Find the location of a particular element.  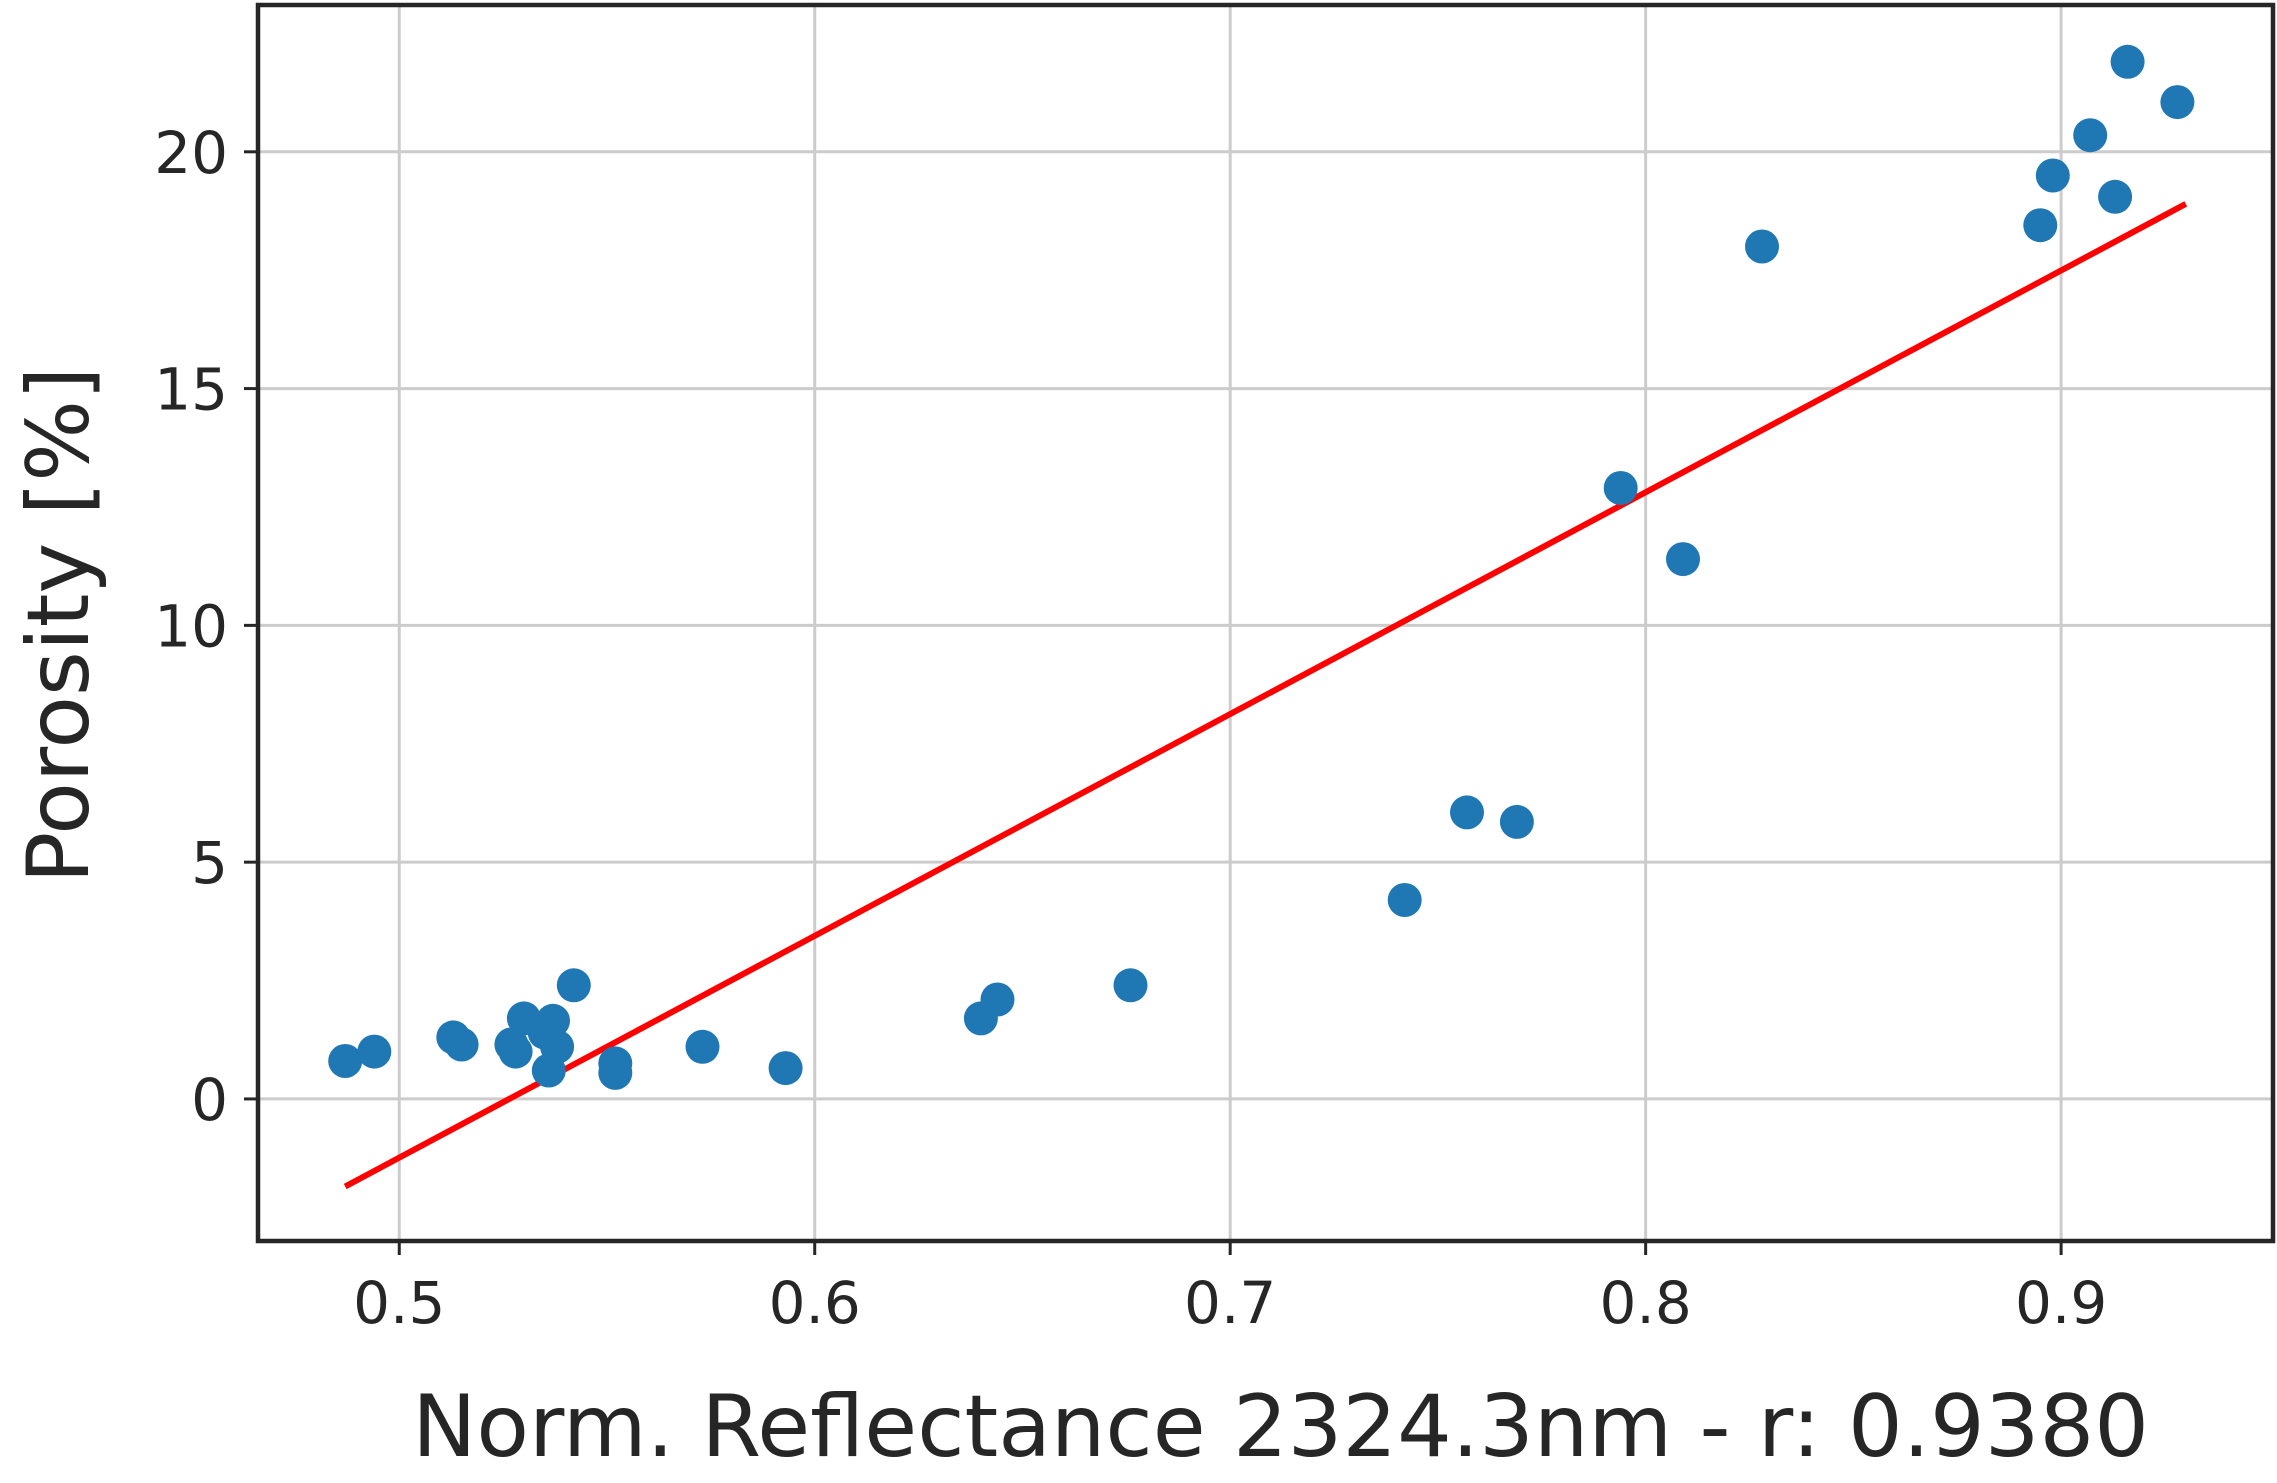

y-tick-label: 15 is located at coordinates (191, 390).